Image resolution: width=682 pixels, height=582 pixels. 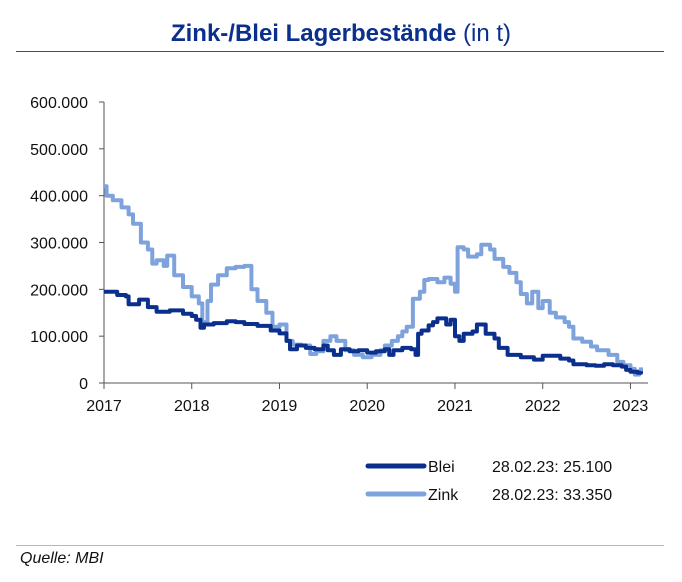 What do you see at coordinates (62, 558) in the screenshot?
I see `source-note: Quelle: MBI` at bounding box center [62, 558].